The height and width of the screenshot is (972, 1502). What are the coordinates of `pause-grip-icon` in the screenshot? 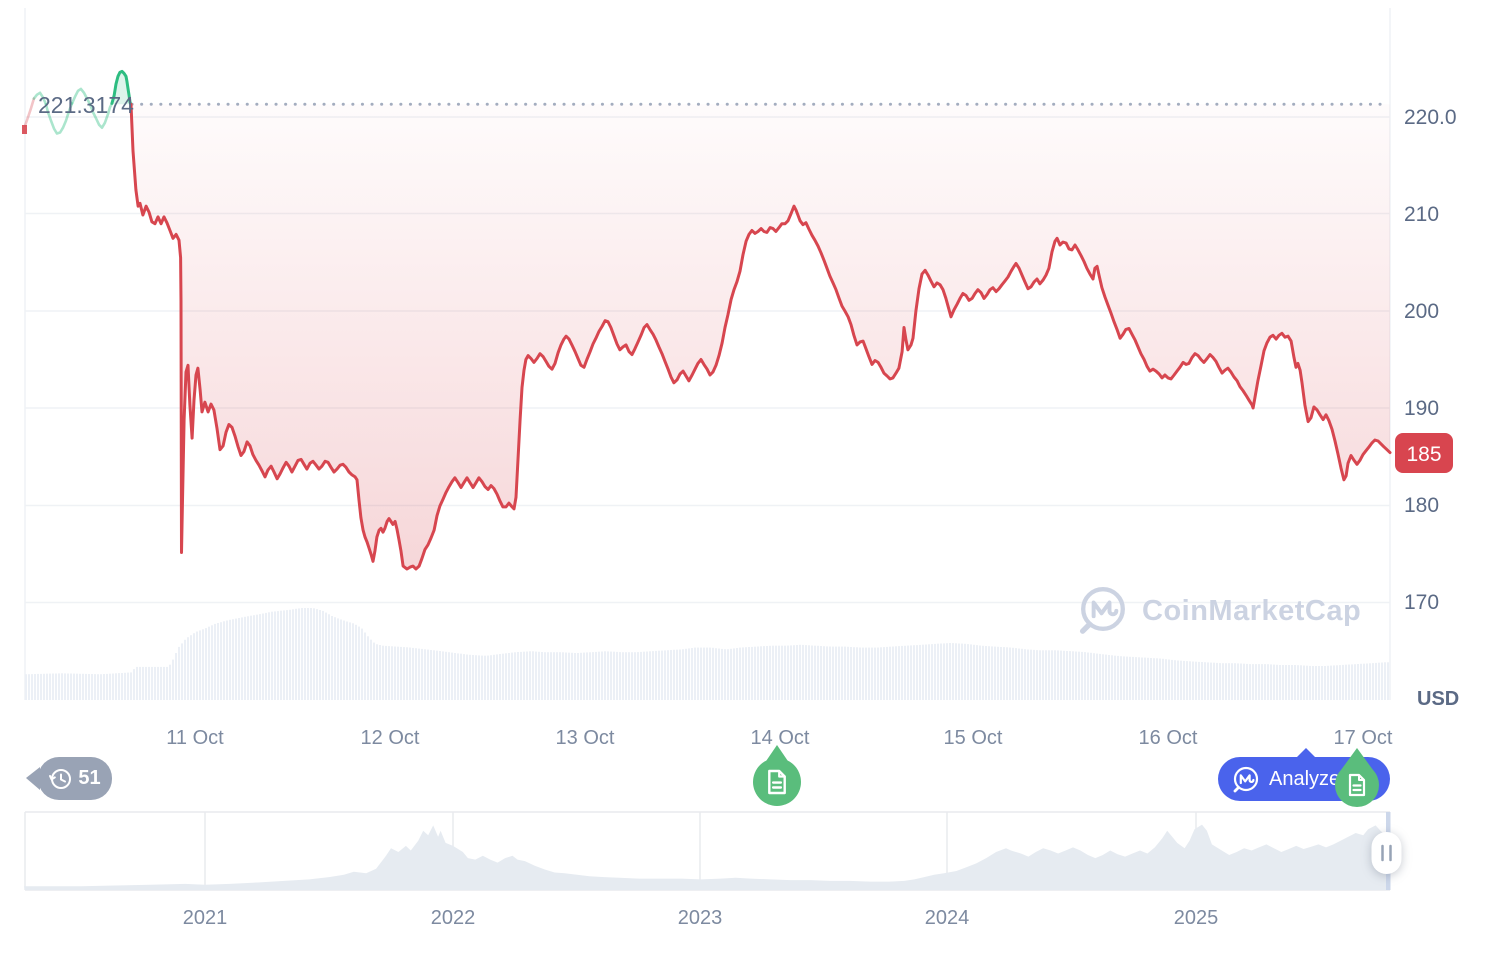 It's located at (1386, 853).